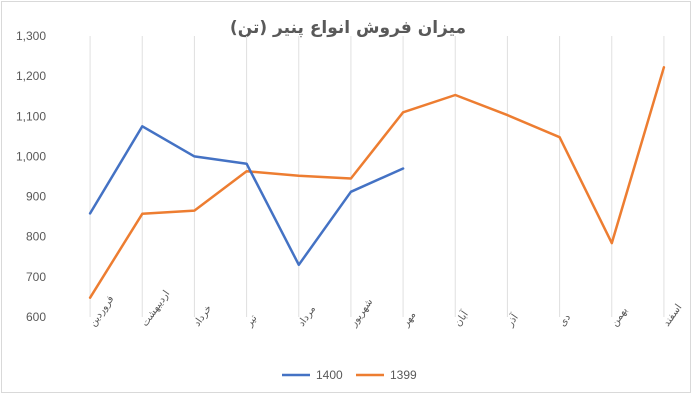 The width and height of the screenshot is (700, 400). What do you see at coordinates (512, 319) in the screenshot?
I see `x-tick-label: آذر` at bounding box center [512, 319].